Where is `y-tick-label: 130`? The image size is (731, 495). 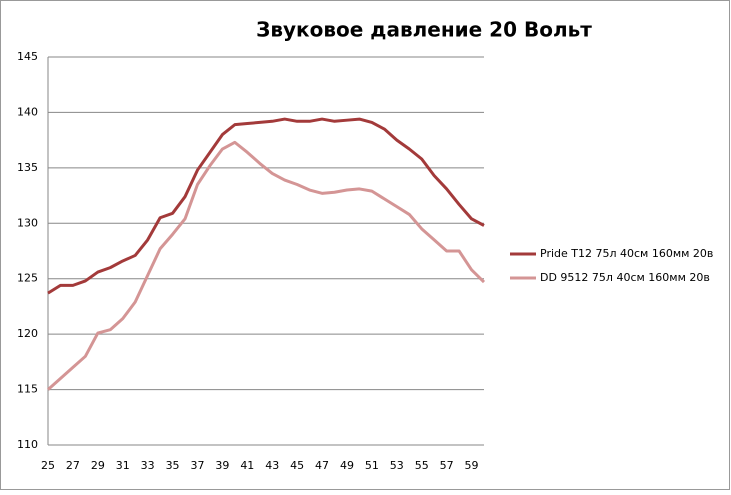
y-tick-label: 130 is located at coordinates (27, 222).